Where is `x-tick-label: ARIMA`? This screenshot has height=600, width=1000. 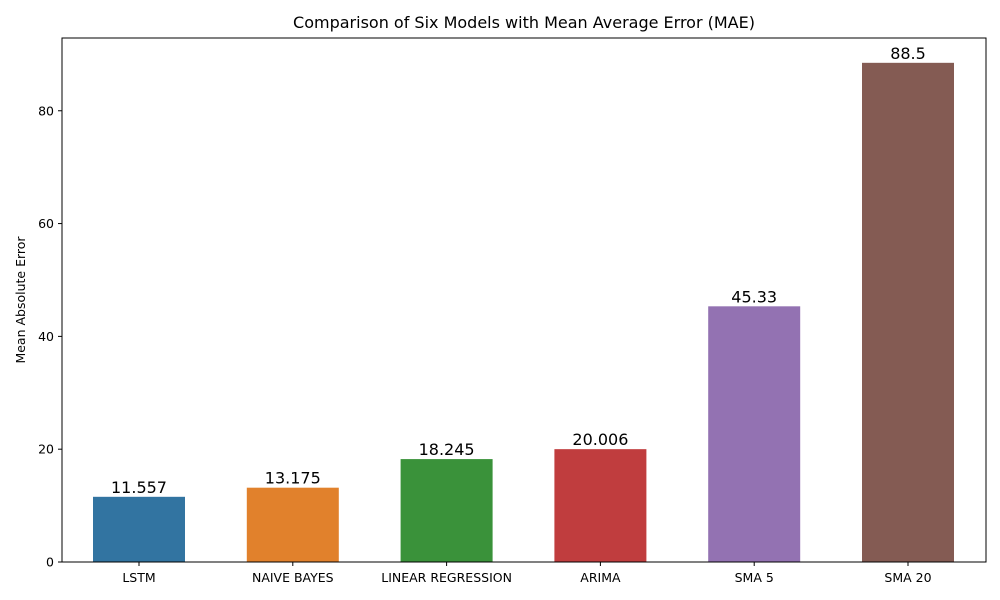
x-tick-label: ARIMA is located at coordinates (600, 577).